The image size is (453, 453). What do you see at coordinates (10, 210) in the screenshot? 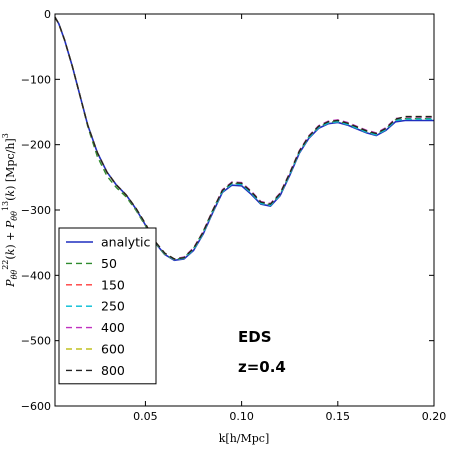
I see `y-axis-label: Pθθ22(k) + Pθθ13(k) [Mpc/h]3` at bounding box center [10, 210].